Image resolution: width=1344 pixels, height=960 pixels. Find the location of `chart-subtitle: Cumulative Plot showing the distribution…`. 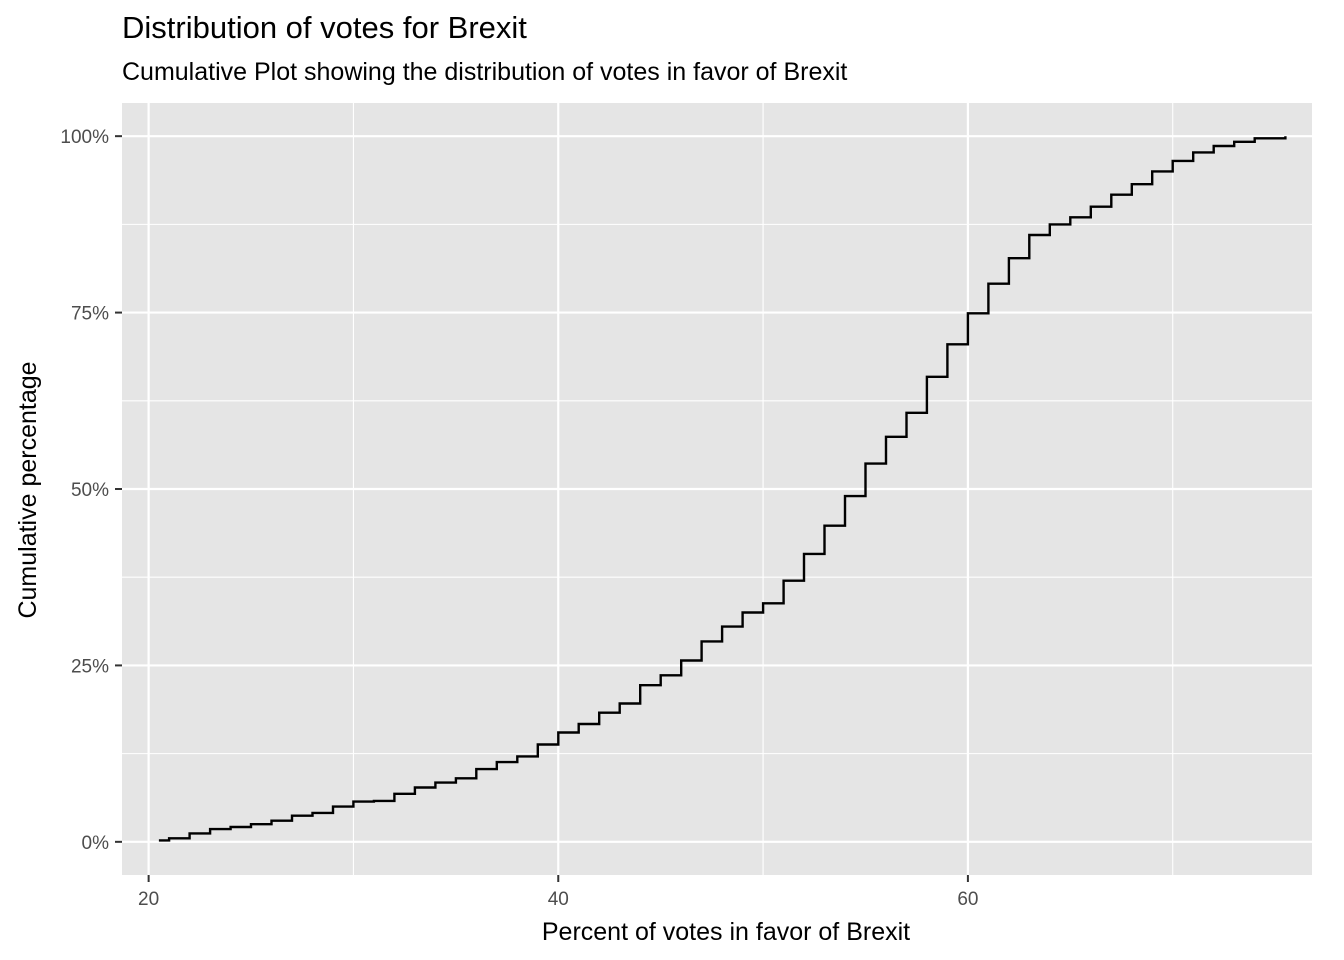

chart-subtitle: Cumulative Plot showing the distribution… is located at coordinates (485, 72).